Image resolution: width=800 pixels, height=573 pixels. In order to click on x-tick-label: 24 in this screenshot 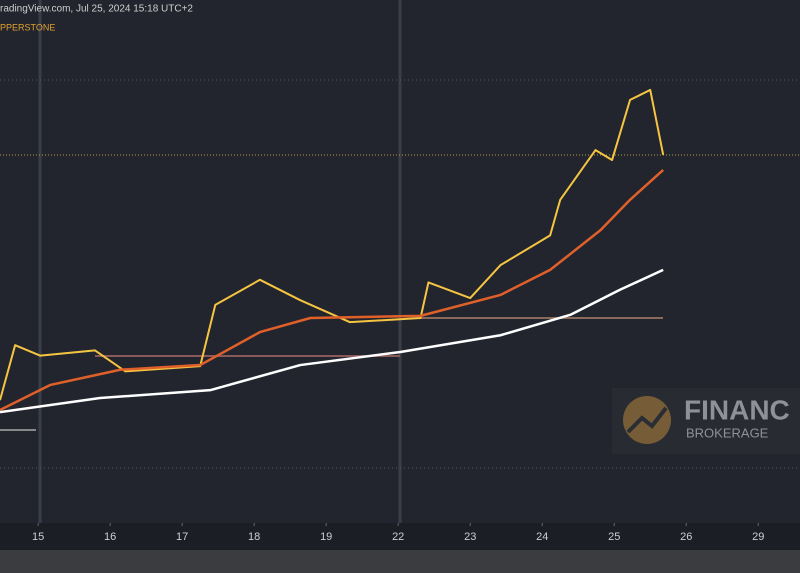, I will do `click(542, 537)`.